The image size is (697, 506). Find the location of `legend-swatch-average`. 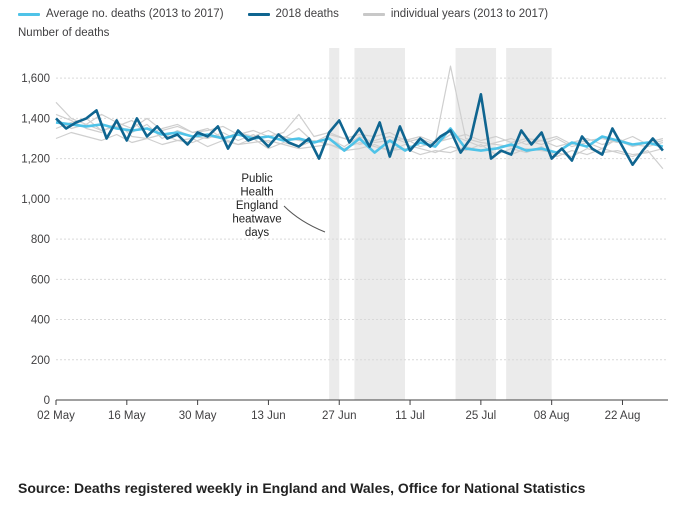

legend-swatch-average is located at coordinates (29, 14).